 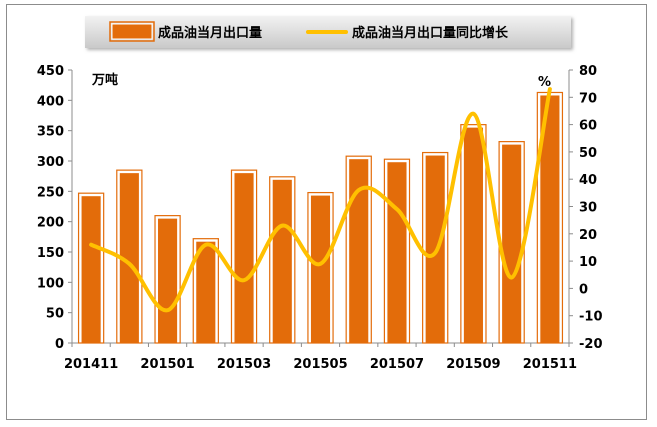 I want to click on y-right-tick-label: 50, so click(x=588, y=153).